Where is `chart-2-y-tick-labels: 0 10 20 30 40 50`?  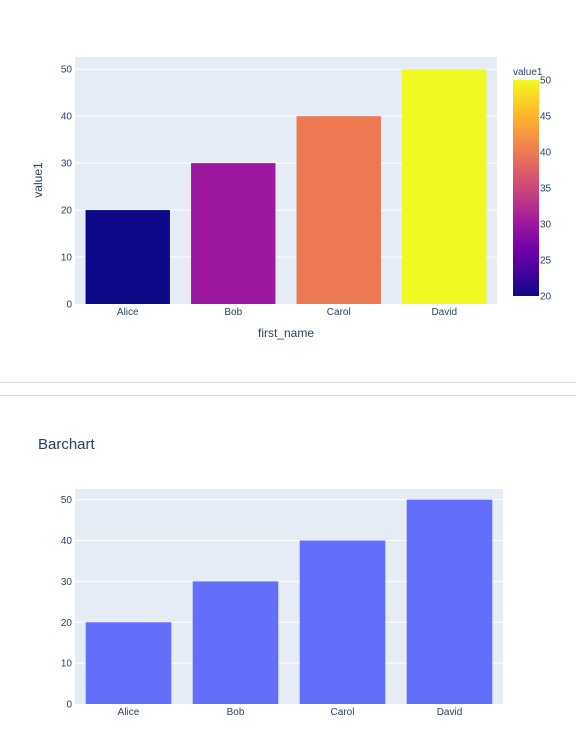 chart-2-y-tick-labels: 0 10 20 30 40 50 is located at coordinates (67, 602).